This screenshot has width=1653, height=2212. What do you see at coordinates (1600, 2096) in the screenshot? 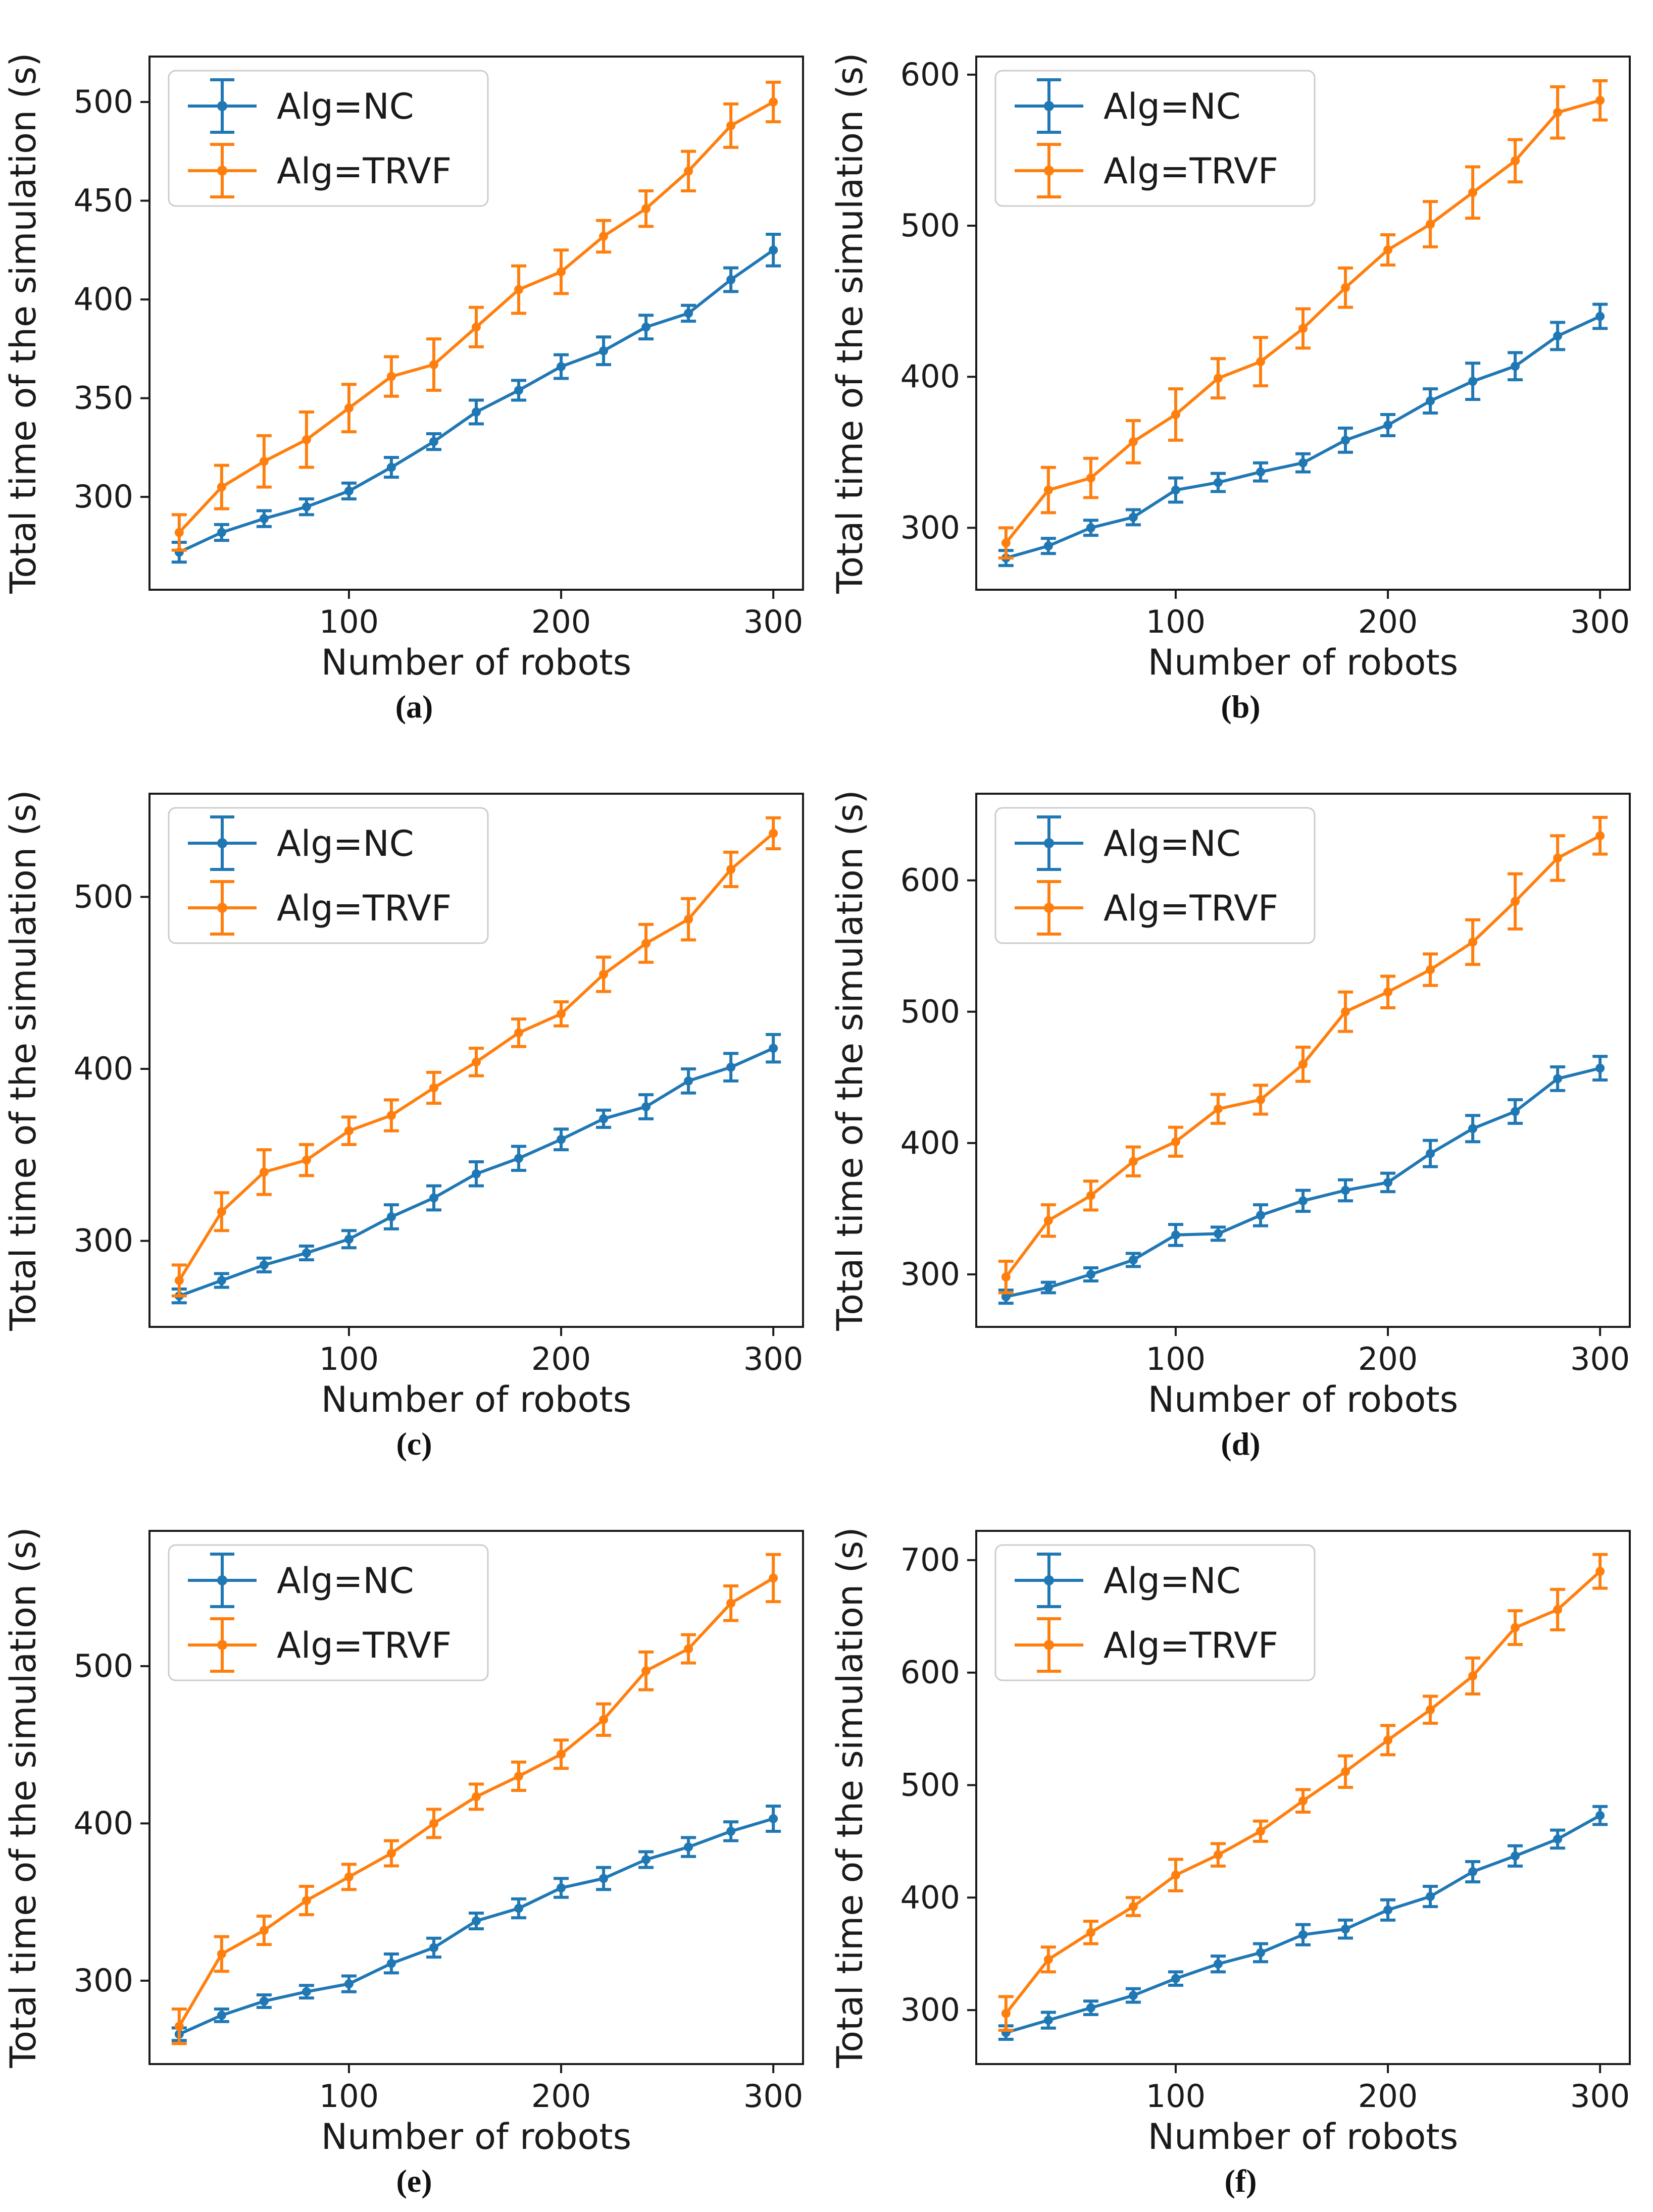
I see `x-tick-label: 300` at bounding box center [1600, 2096].